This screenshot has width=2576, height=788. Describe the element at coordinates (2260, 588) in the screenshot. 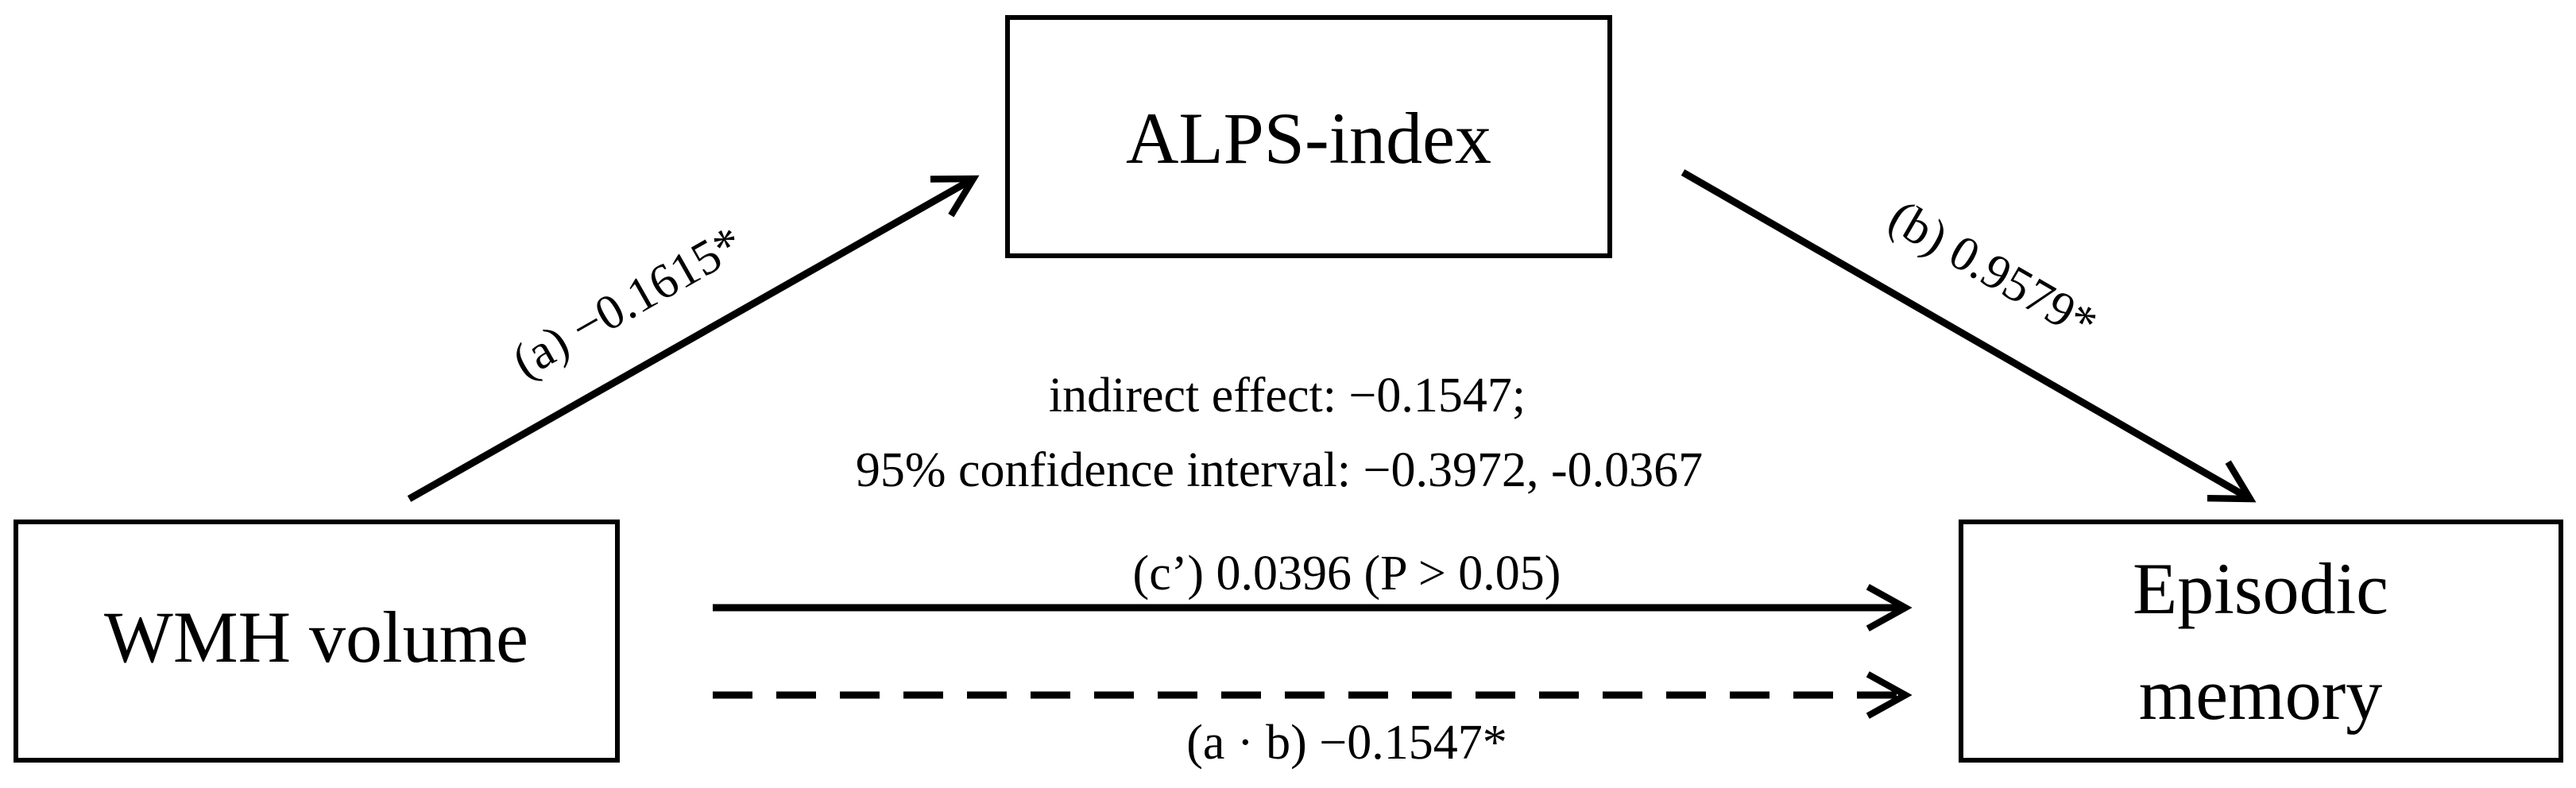

I see `outcome-label-line1: Episodic` at that location.